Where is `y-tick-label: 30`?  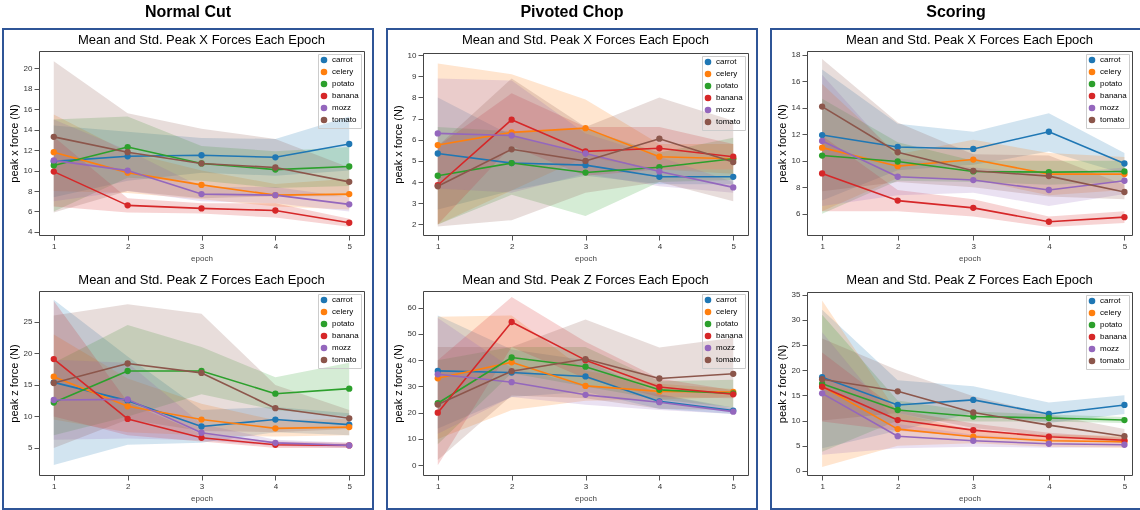 y-tick-label: 30 is located at coordinates (796, 320).